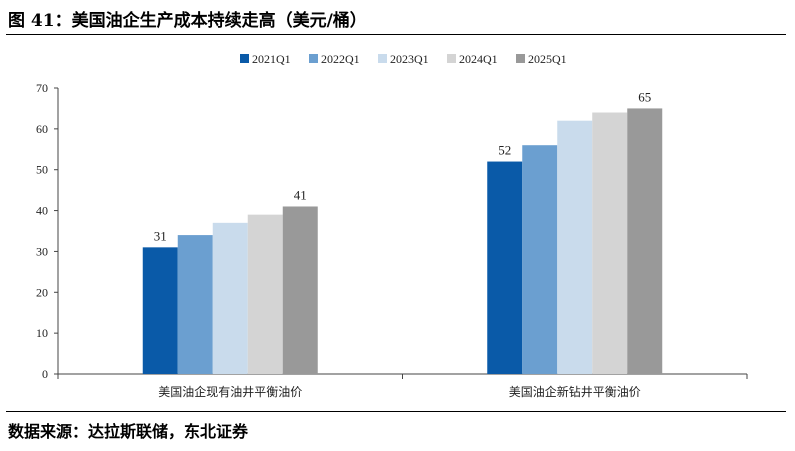 Image resolution: width=795 pixels, height=451 pixels. What do you see at coordinates (396, 34) in the screenshot?
I see `title-divider` at bounding box center [396, 34].